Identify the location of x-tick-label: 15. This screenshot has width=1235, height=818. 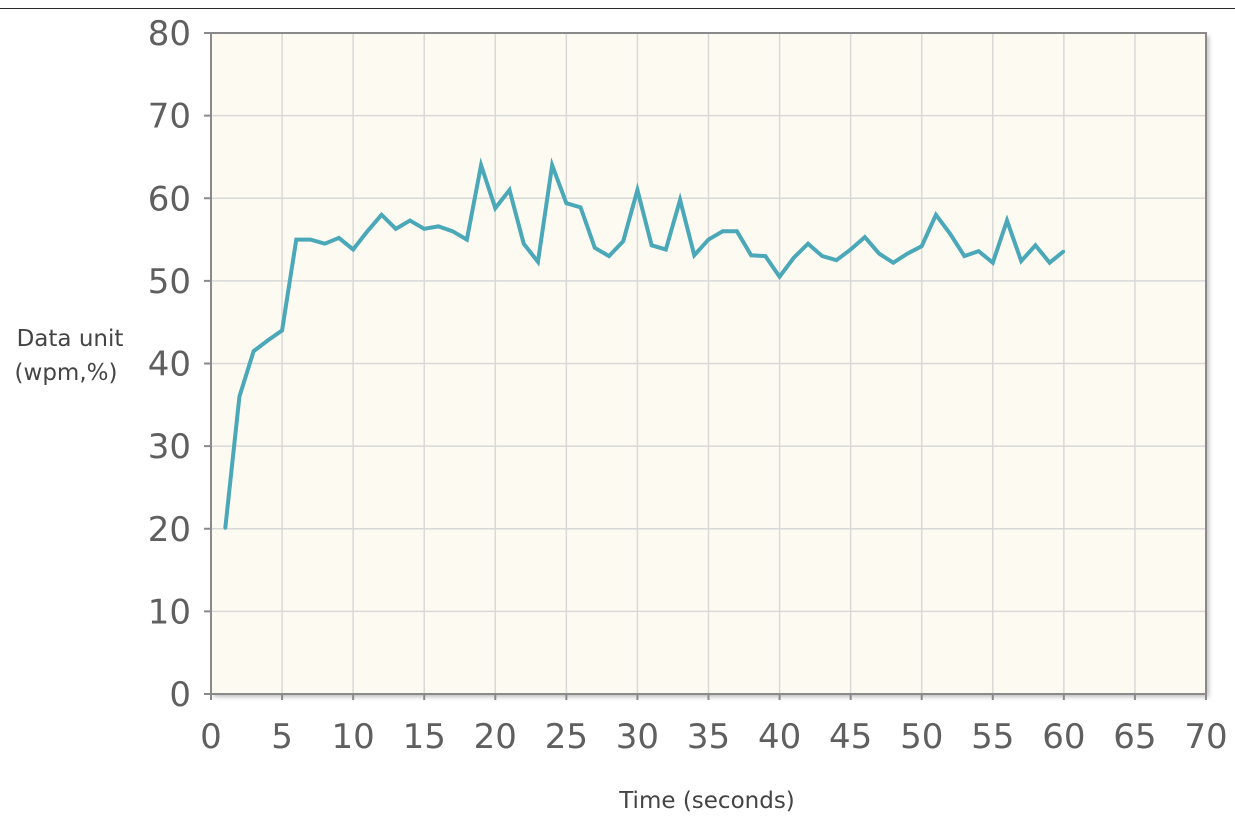
(424, 737).